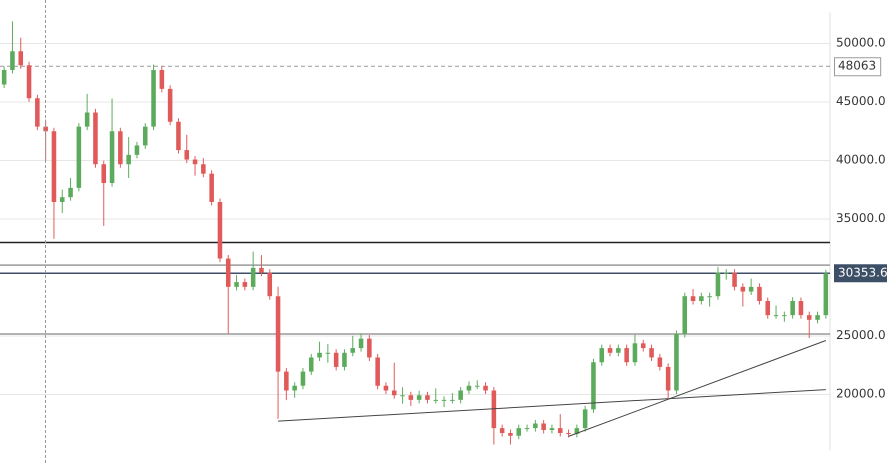  What do you see at coordinates (861, 218) in the screenshot?
I see `y-tick-label: 35000.0` at bounding box center [861, 218].